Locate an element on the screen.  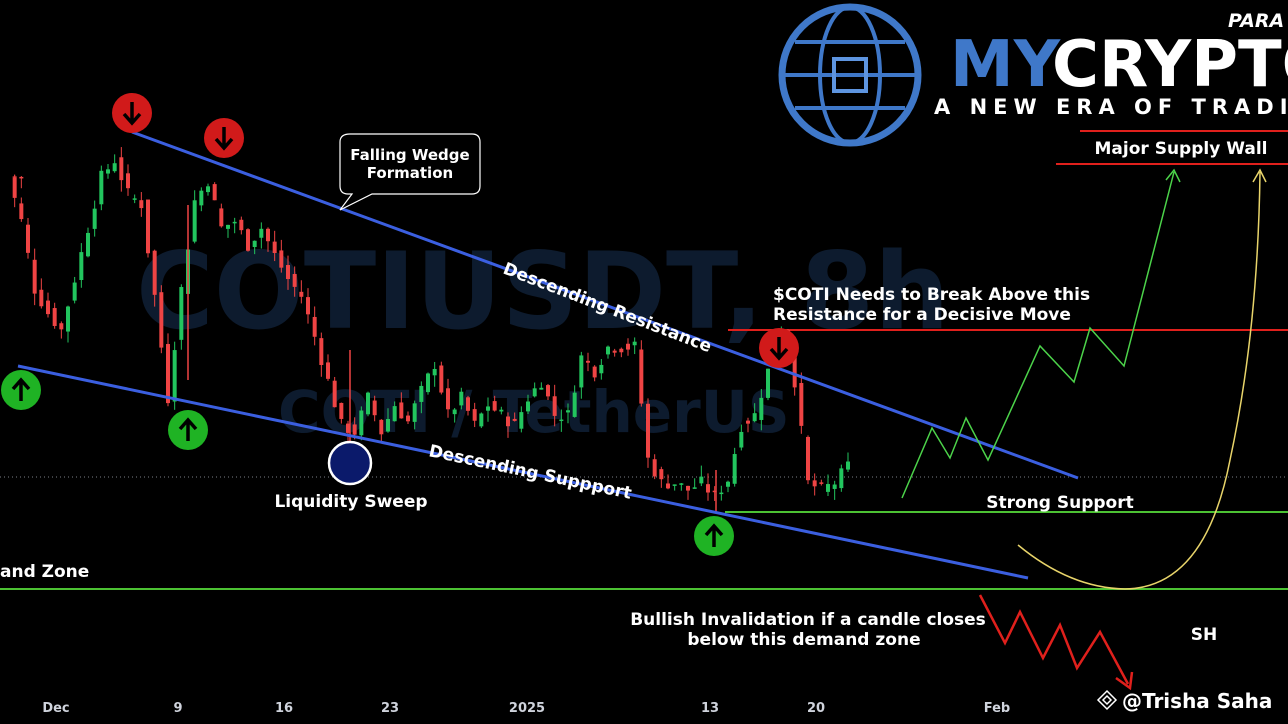
brand-top: PARA is located at coordinates (1256, 21).